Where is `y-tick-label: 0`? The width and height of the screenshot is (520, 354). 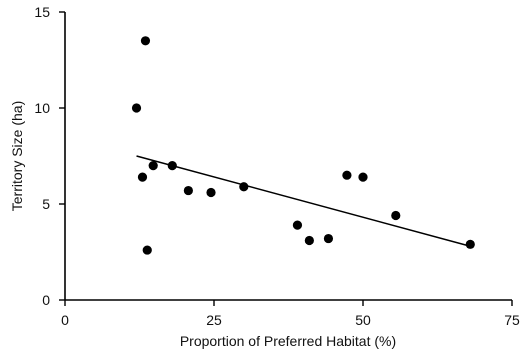 y-tick-label: 0 is located at coordinates (46, 300).